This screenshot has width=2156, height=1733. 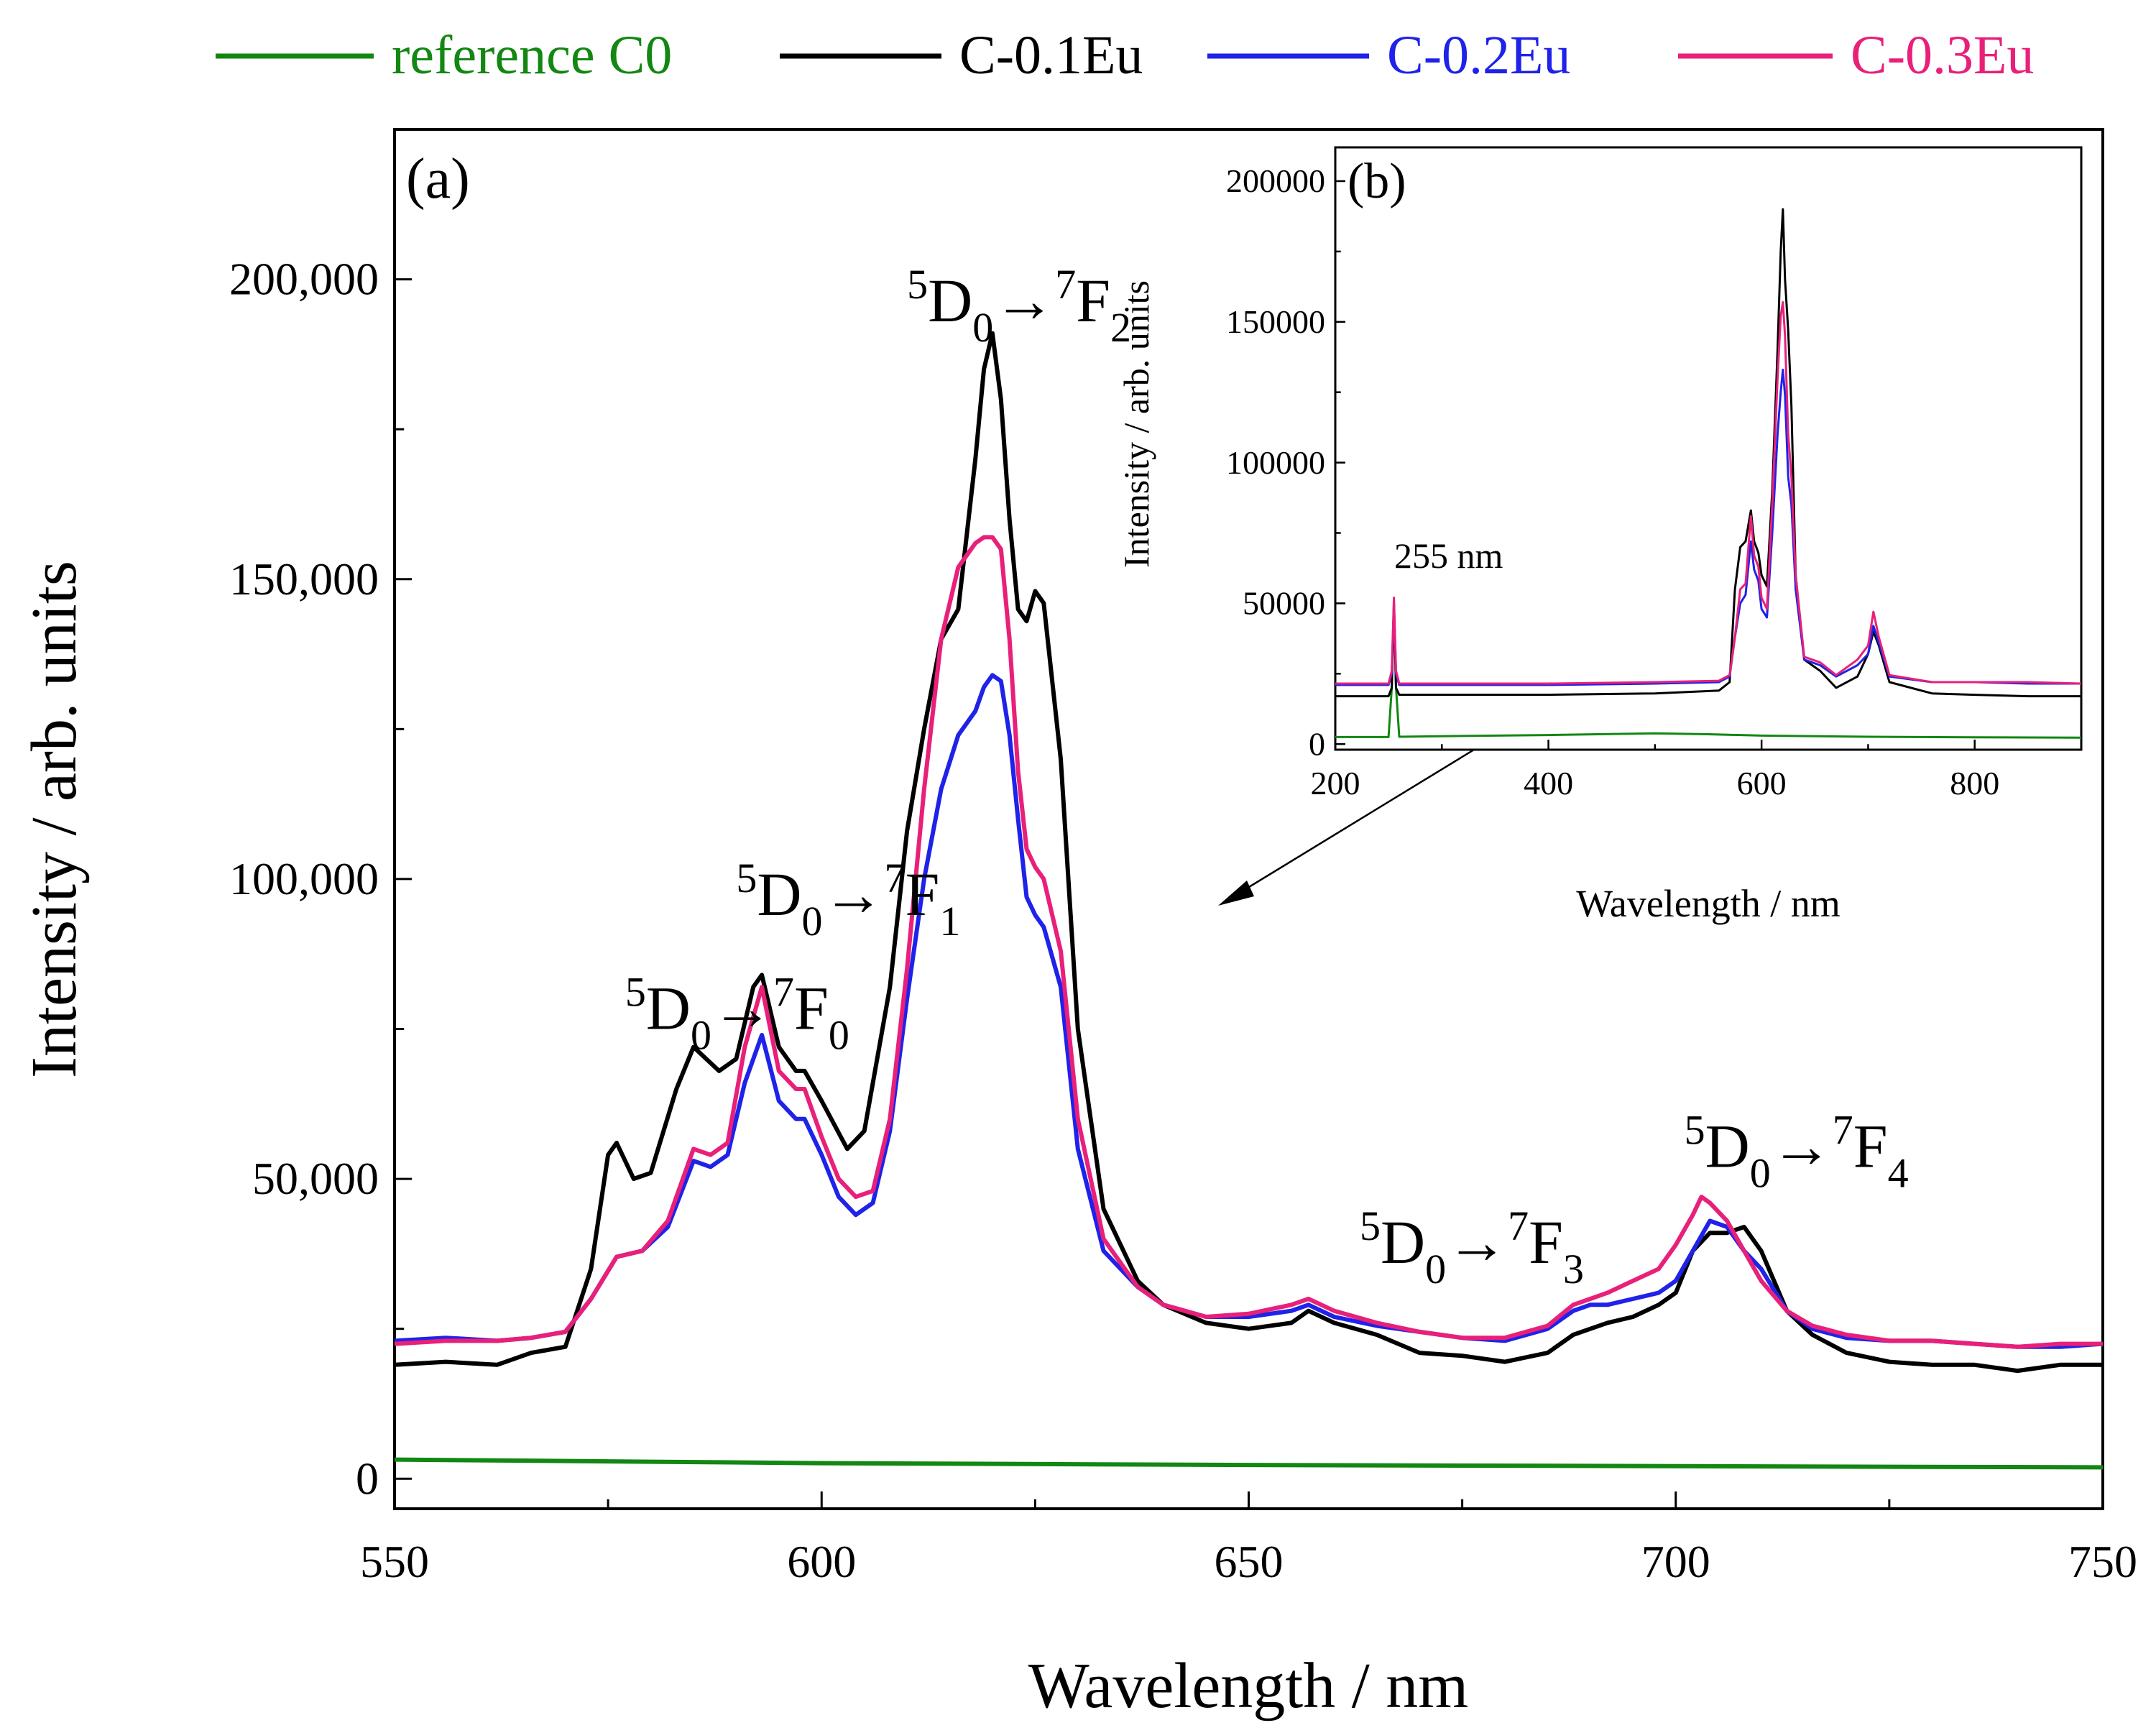 I want to click on inset-plot-frame, so click(x=1708, y=448).